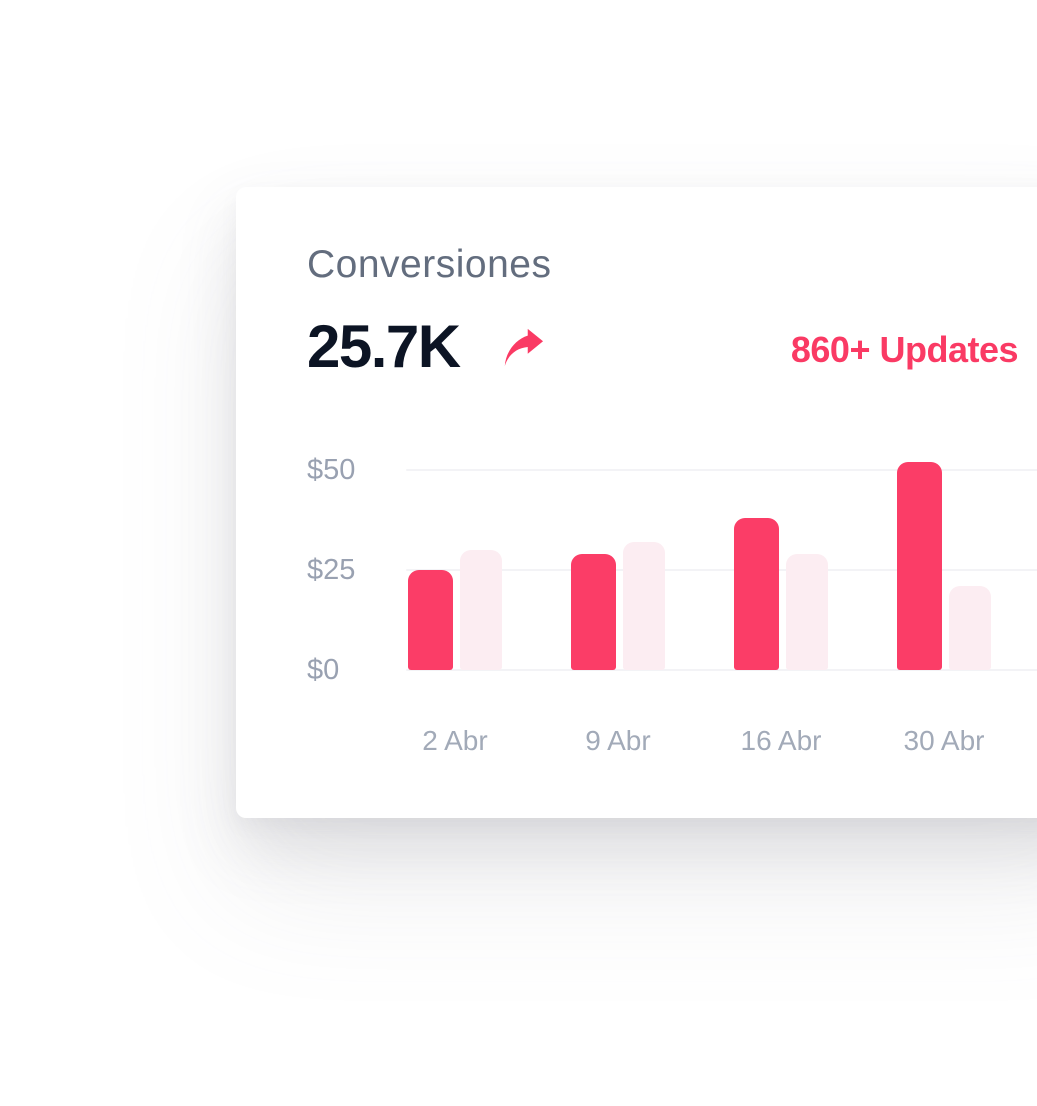 The width and height of the screenshot is (1037, 1106). I want to click on bar-current-2-abr, so click(430, 620).